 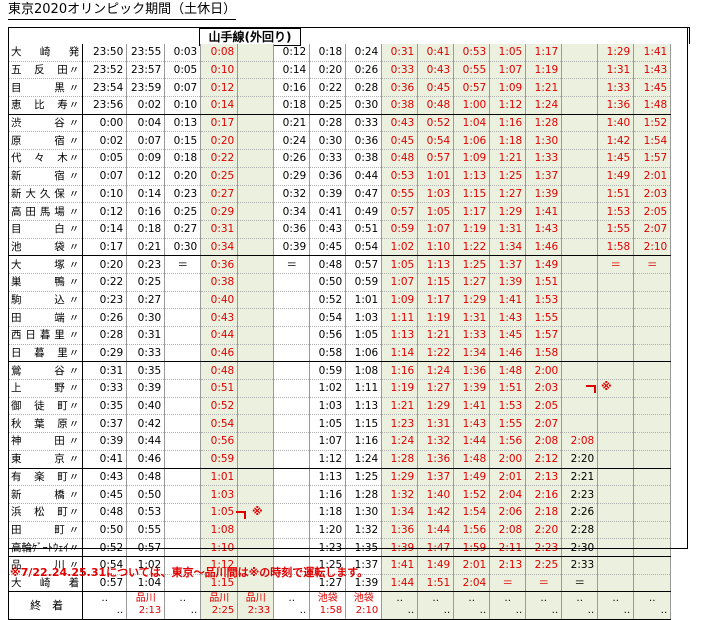 I want to click on time-cell: 1:55, so click(x=616, y=229).